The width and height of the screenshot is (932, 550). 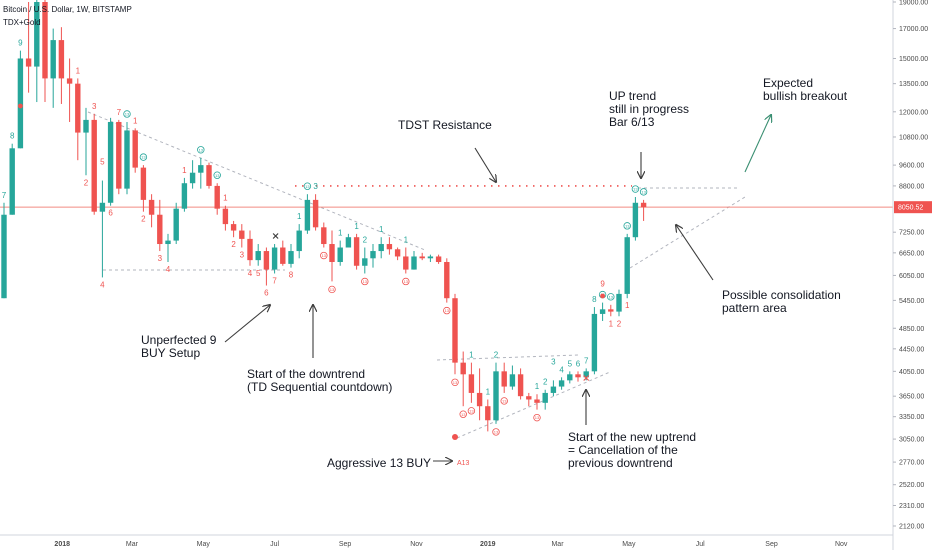 I want to click on y-tick-label: 3350.00, so click(x=911, y=417).